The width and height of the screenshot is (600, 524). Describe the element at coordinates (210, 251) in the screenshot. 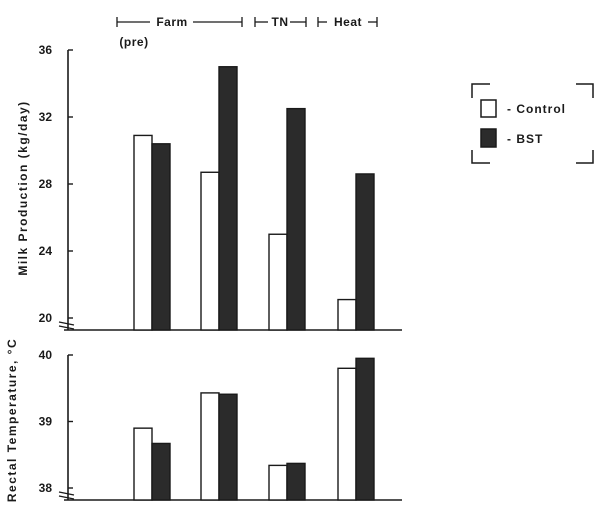

I see `milk-bar-control-farm` at that location.